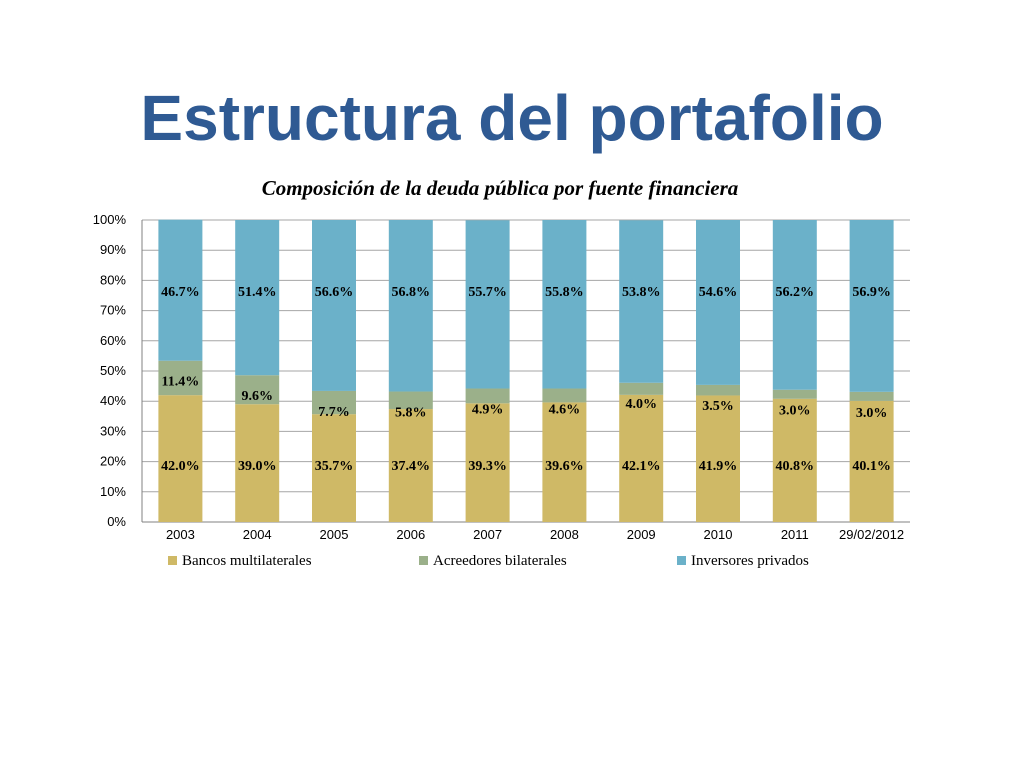 Image resolution: width=1024 pixels, height=768 pixels. What do you see at coordinates (247, 561) in the screenshot?
I see `legend-label: Bancos multilaterales` at bounding box center [247, 561].